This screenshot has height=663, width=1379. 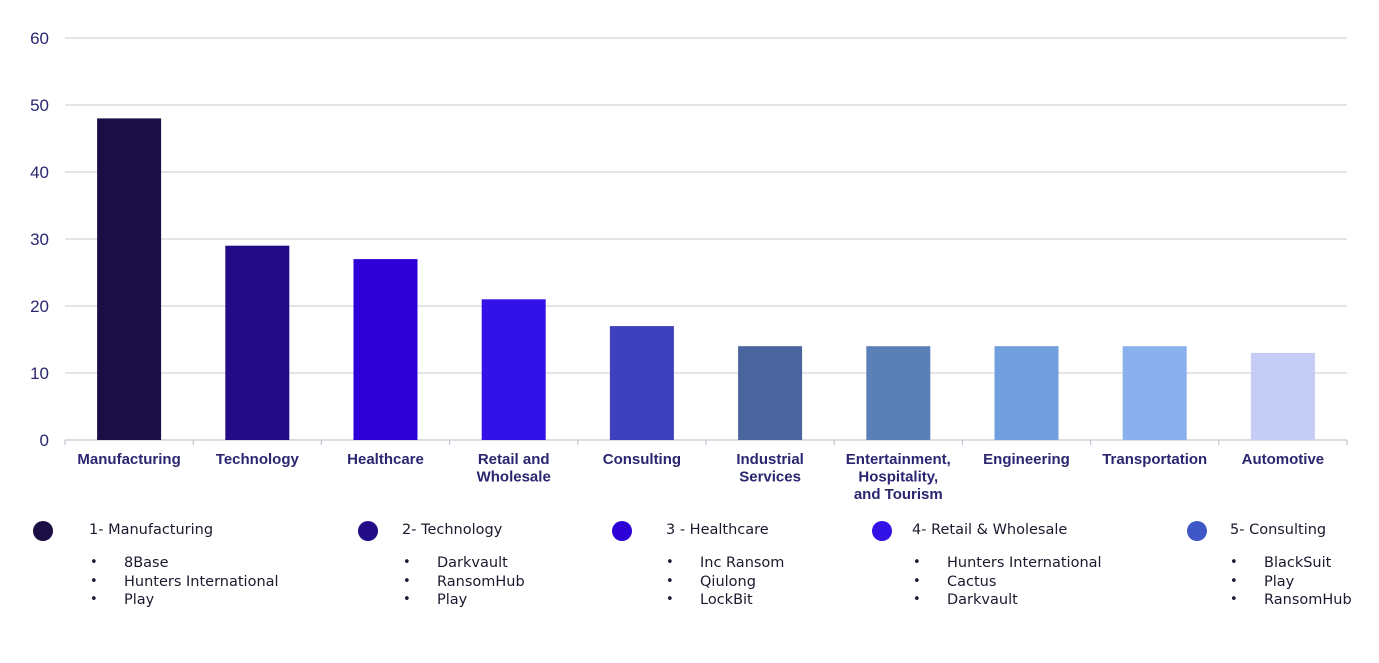 I want to click on y-tick-label: 10, so click(x=39, y=373).